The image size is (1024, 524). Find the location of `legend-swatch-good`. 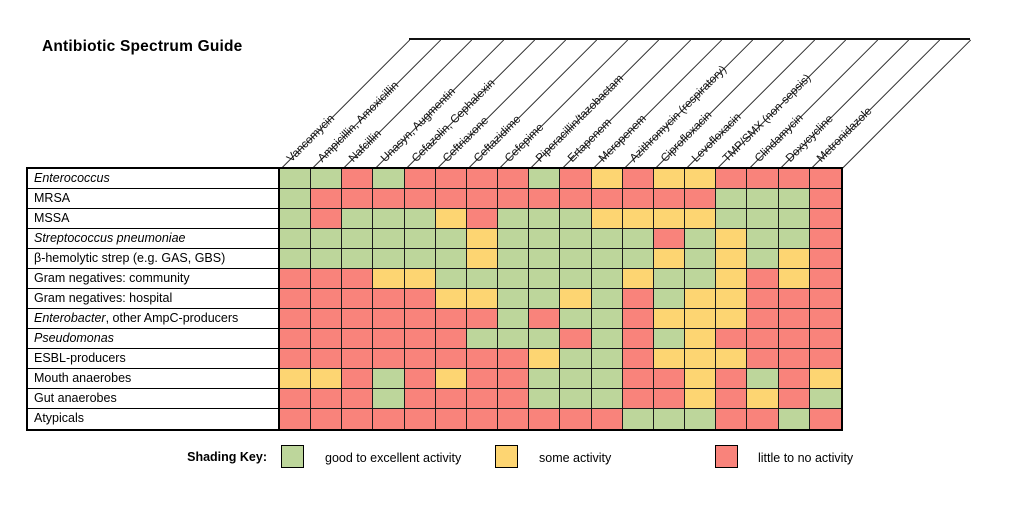

legend-swatch-good is located at coordinates (292, 456).